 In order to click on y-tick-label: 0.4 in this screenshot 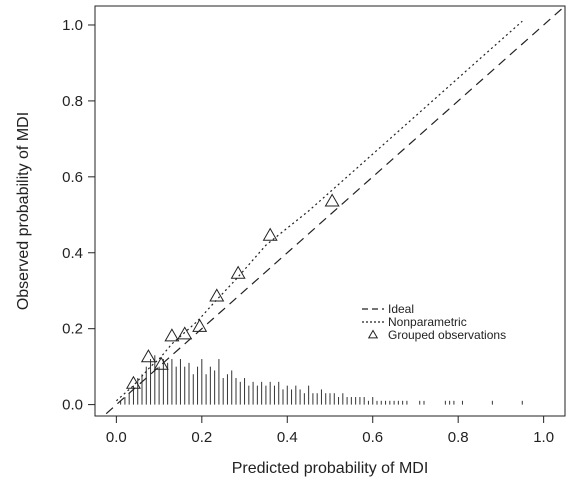, I will do `click(72, 253)`.